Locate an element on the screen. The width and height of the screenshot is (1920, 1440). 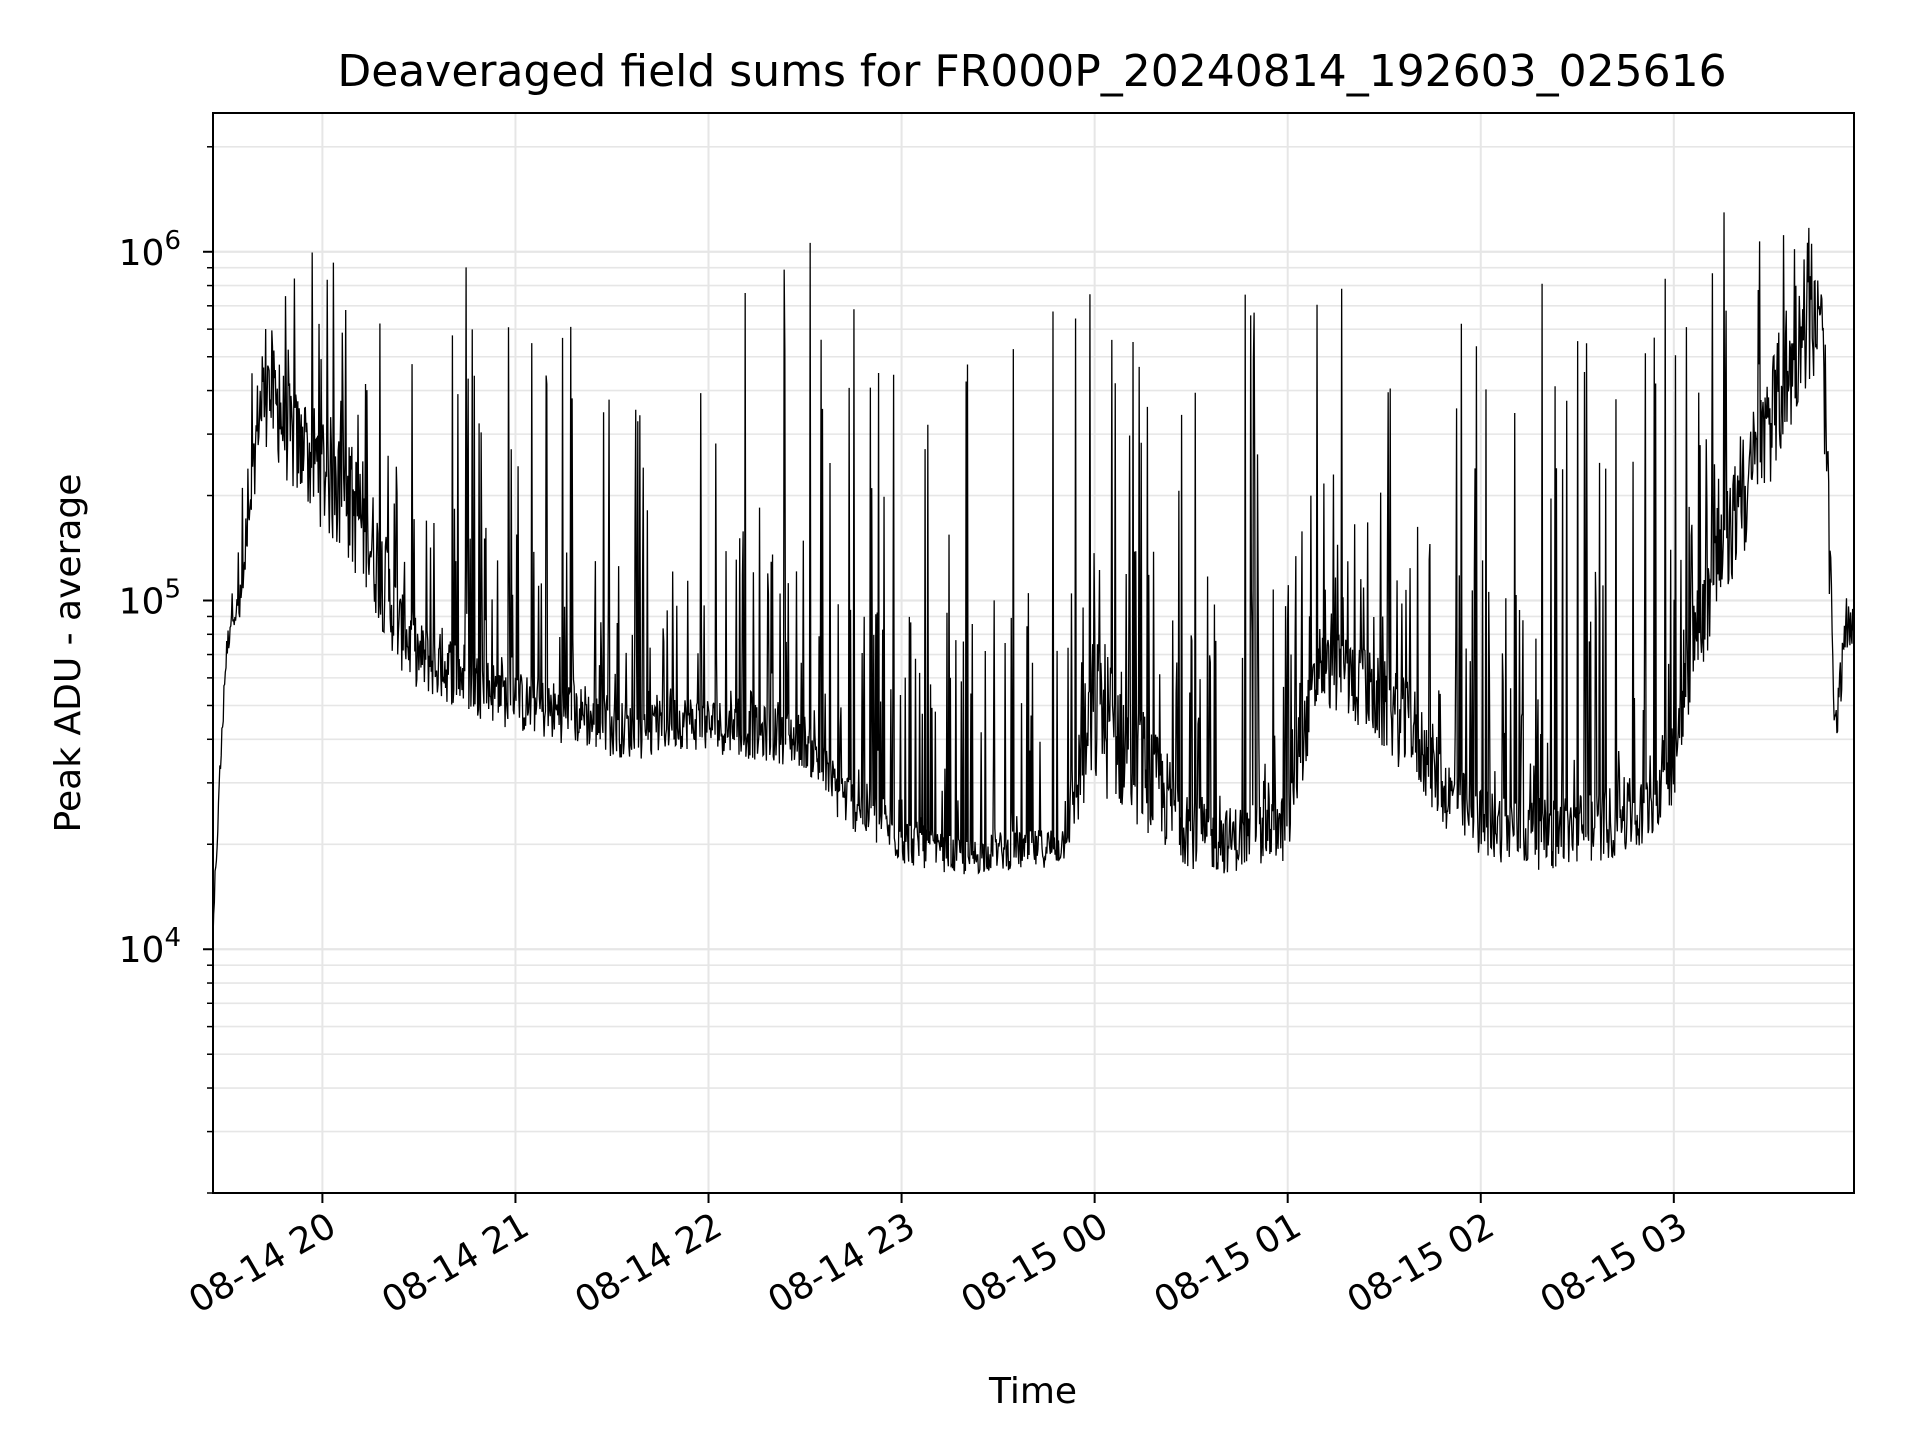
y-axis-label: Peak ADU - average is located at coordinates (68, 653).